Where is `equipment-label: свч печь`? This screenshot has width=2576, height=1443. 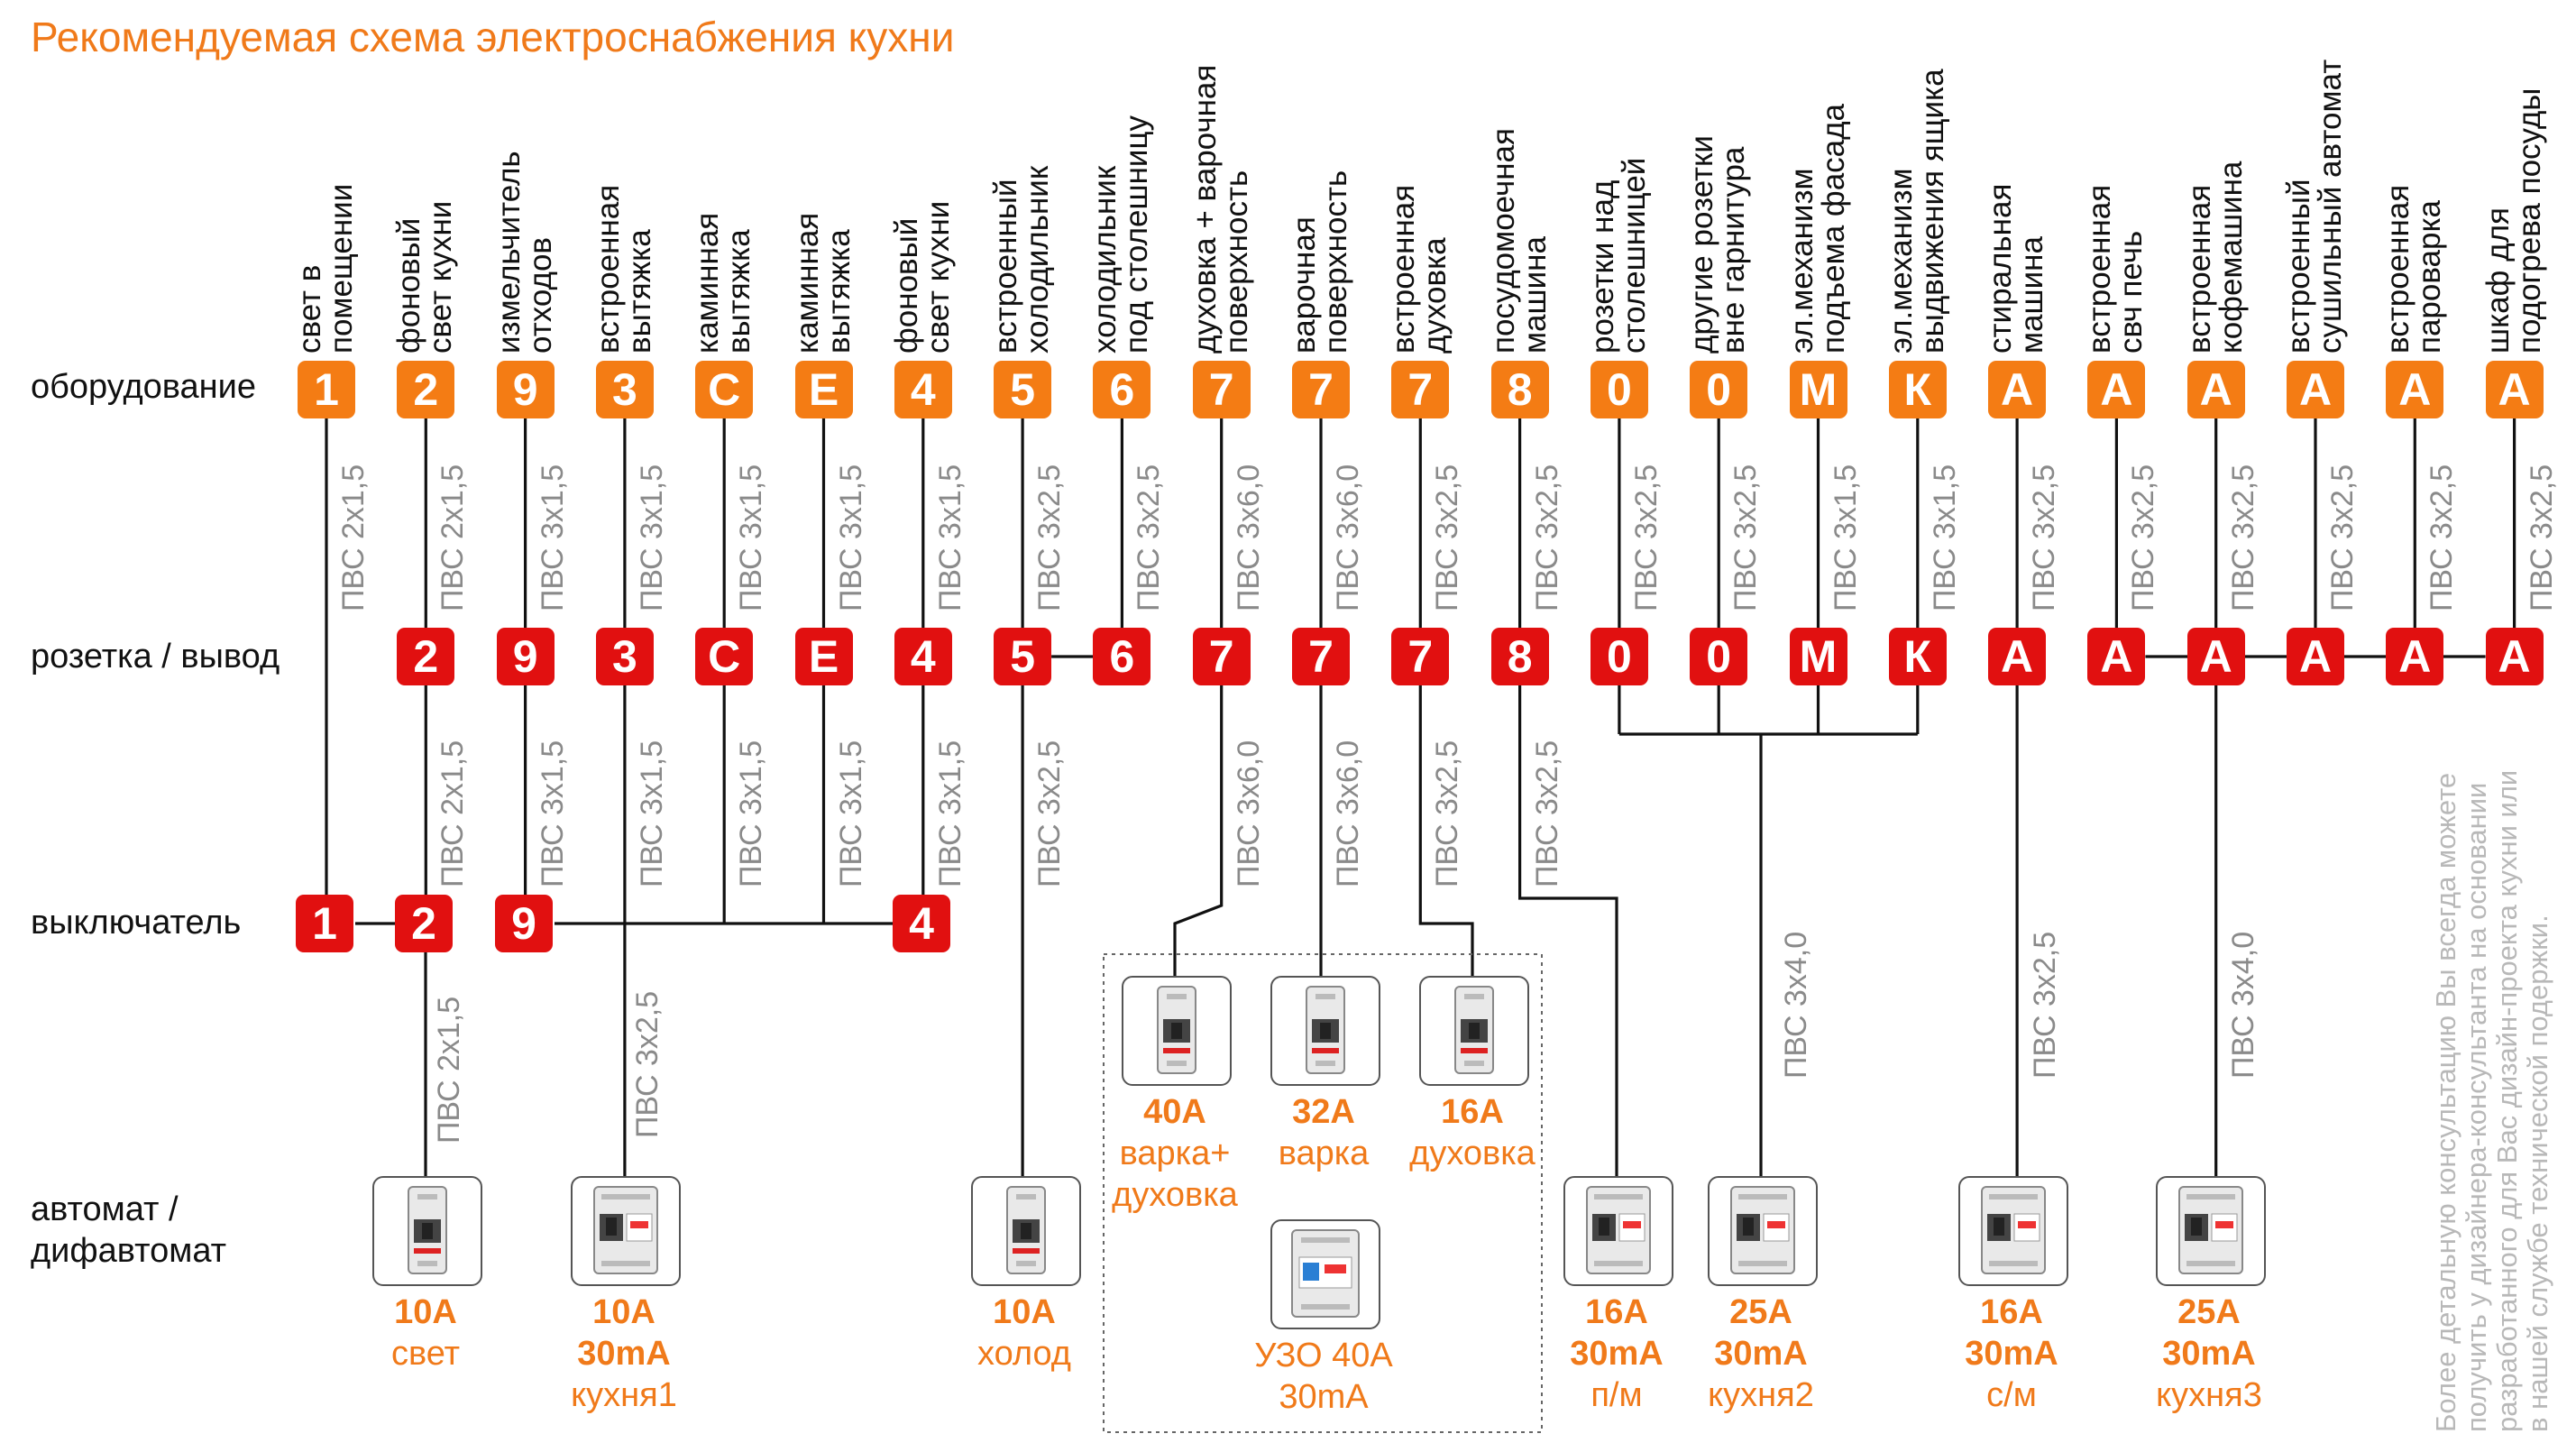 equipment-label: свч печь is located at coordinates (2131, 292).